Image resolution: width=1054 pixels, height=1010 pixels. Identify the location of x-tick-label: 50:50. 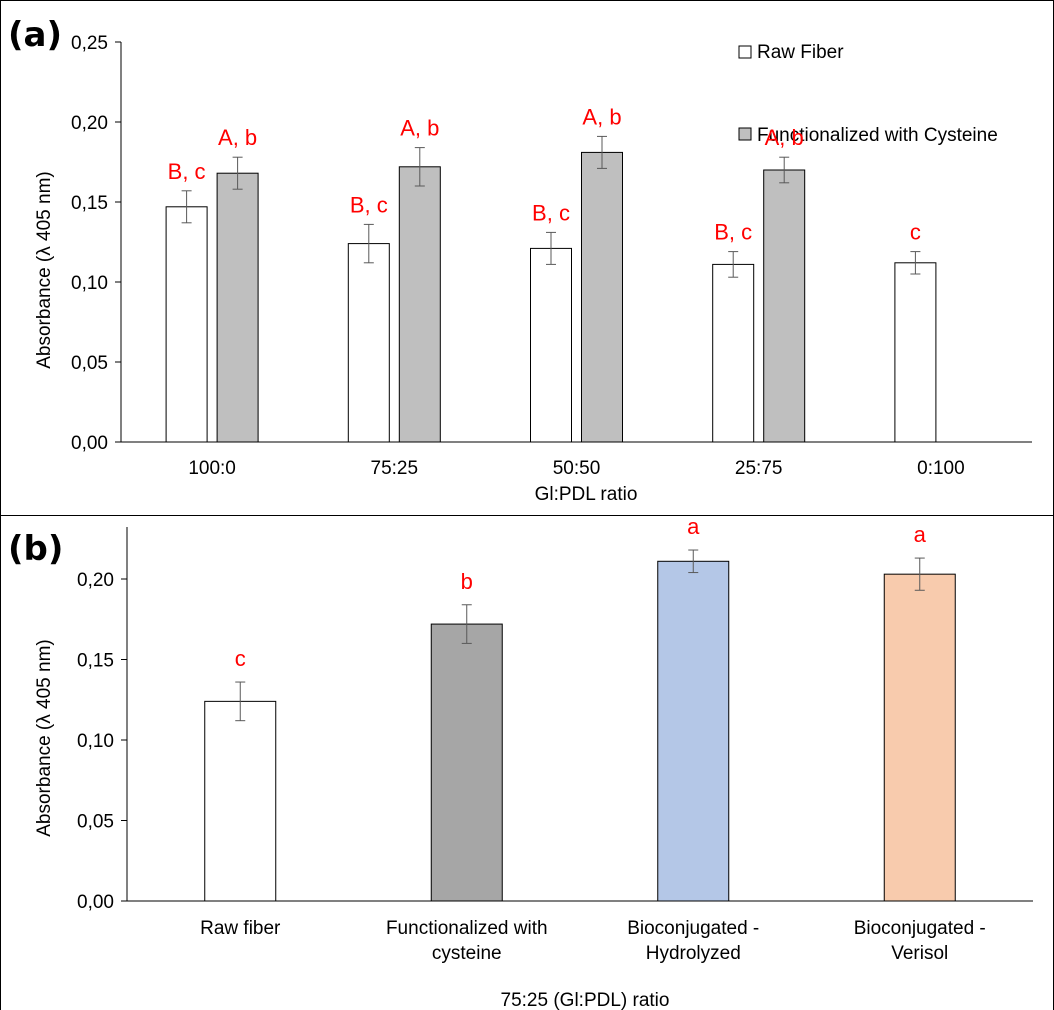
(577, 468).